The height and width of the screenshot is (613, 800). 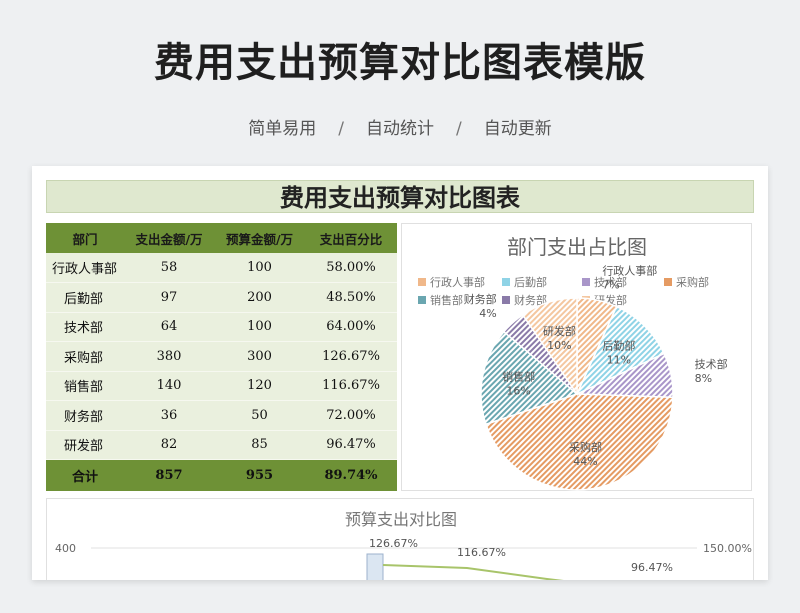 I want to click on slice-name-label: 技术部, so click(x=711, y=364).